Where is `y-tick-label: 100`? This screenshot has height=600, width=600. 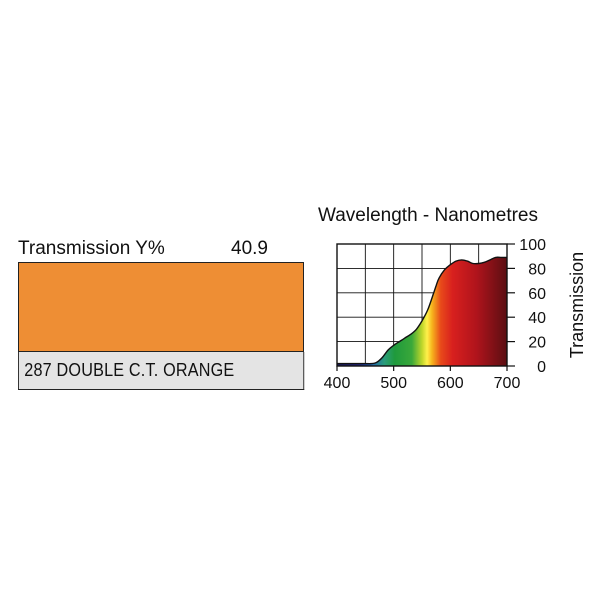 y-tick-label: 100 is located at coordinates (532, 245).